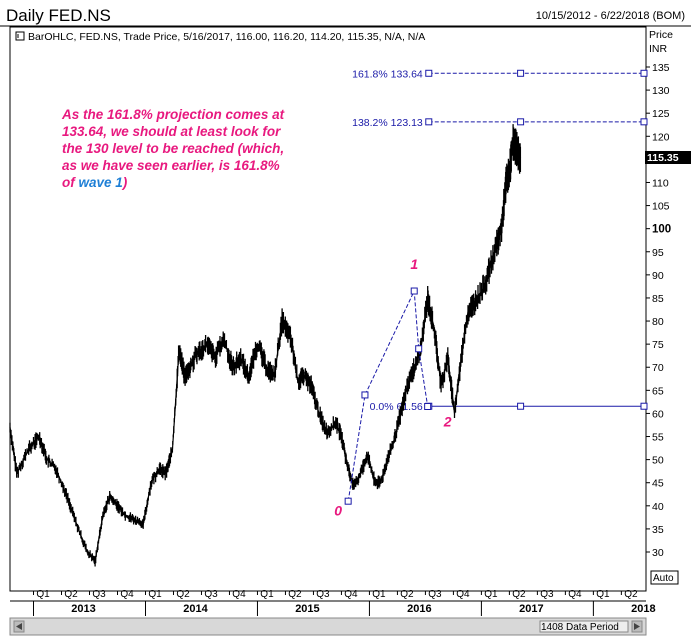  Describe the element at coordinates (661, 207) in the screenshot. I see `y-tick-label: 105` at that location.